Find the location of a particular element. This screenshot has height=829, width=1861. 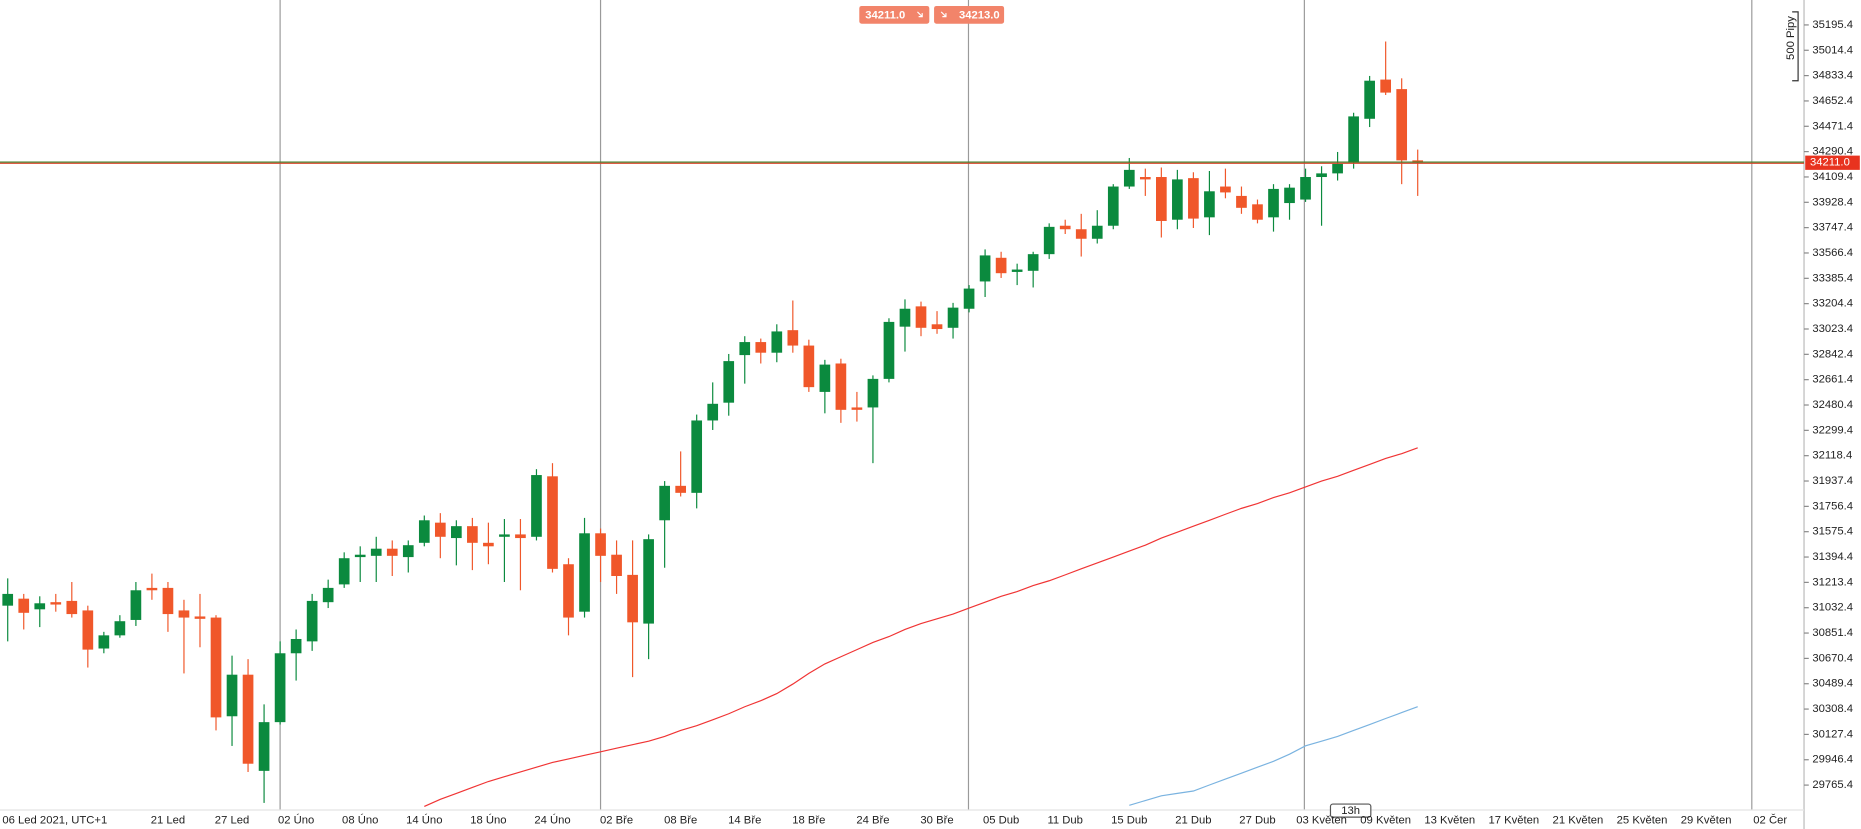

x-tick-label: 13 Květen is located at coordinates (1449, 821).